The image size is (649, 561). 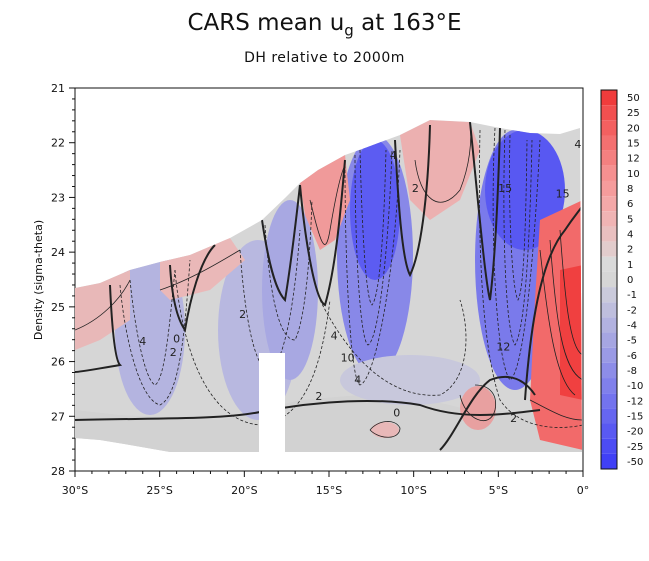 I want to click on colorbar-label: -25, so click(x=635, y=447).